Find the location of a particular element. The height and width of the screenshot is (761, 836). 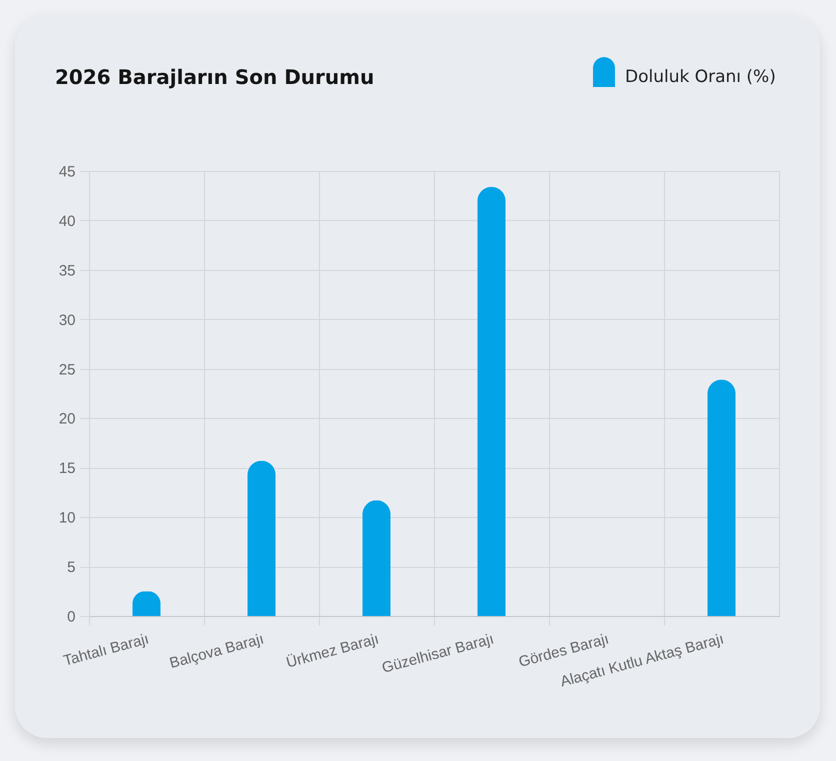

x-tick-label: Güzelhisar Barajı is located at coordinates (438, 653).